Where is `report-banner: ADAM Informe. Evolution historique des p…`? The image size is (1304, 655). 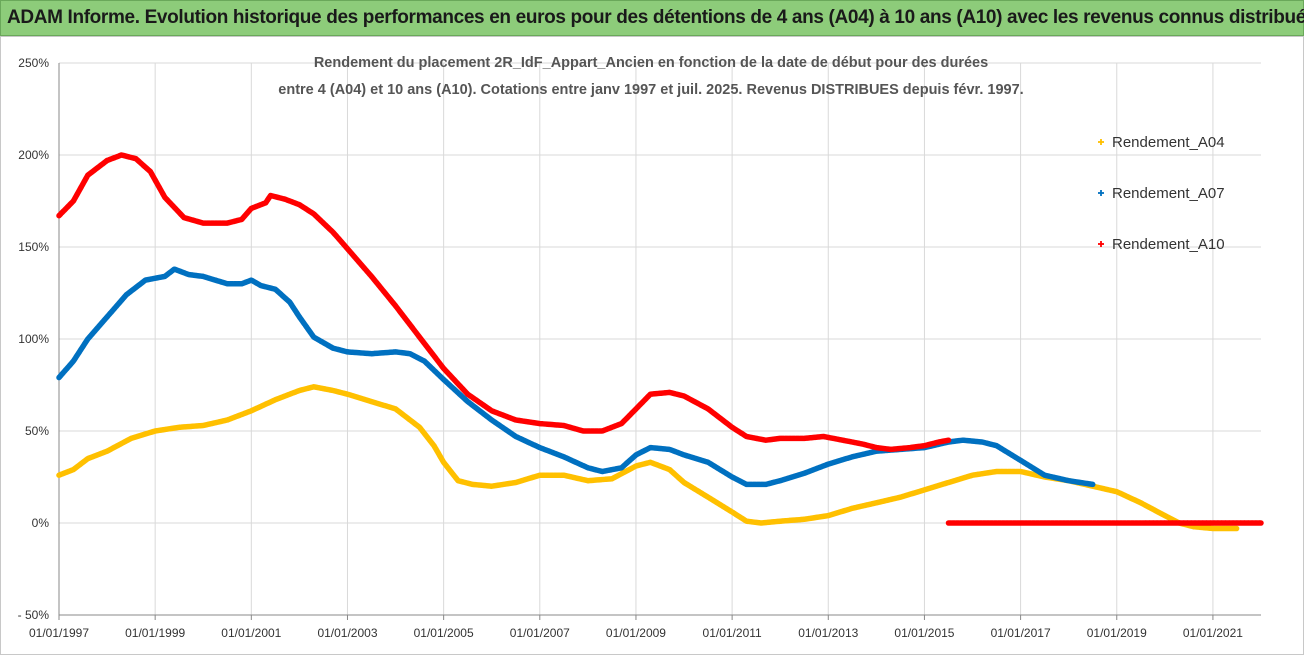 report-banner: ADAM Informe. Evolution historique des p… is located at coordinates (652, 18).